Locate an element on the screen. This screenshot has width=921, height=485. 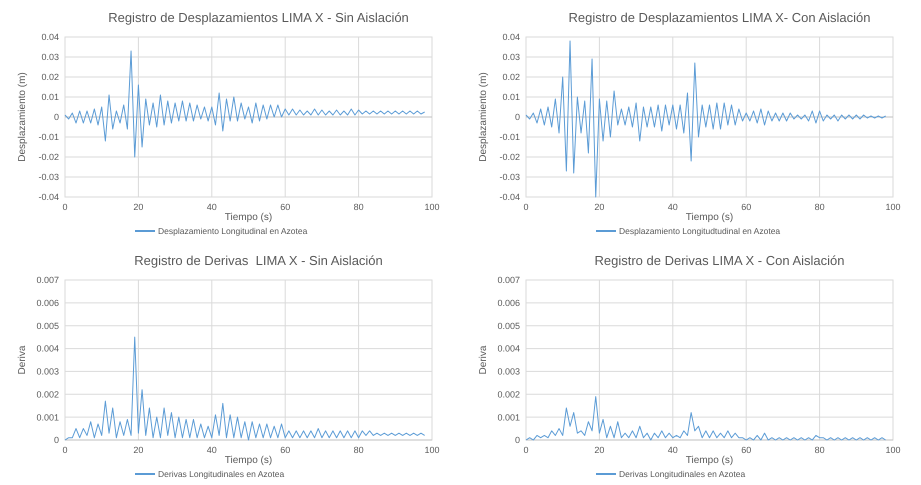
chart-title: Registro de Desplazamientos LIMA X- Con Aislación is located at coordinates (719, 17).